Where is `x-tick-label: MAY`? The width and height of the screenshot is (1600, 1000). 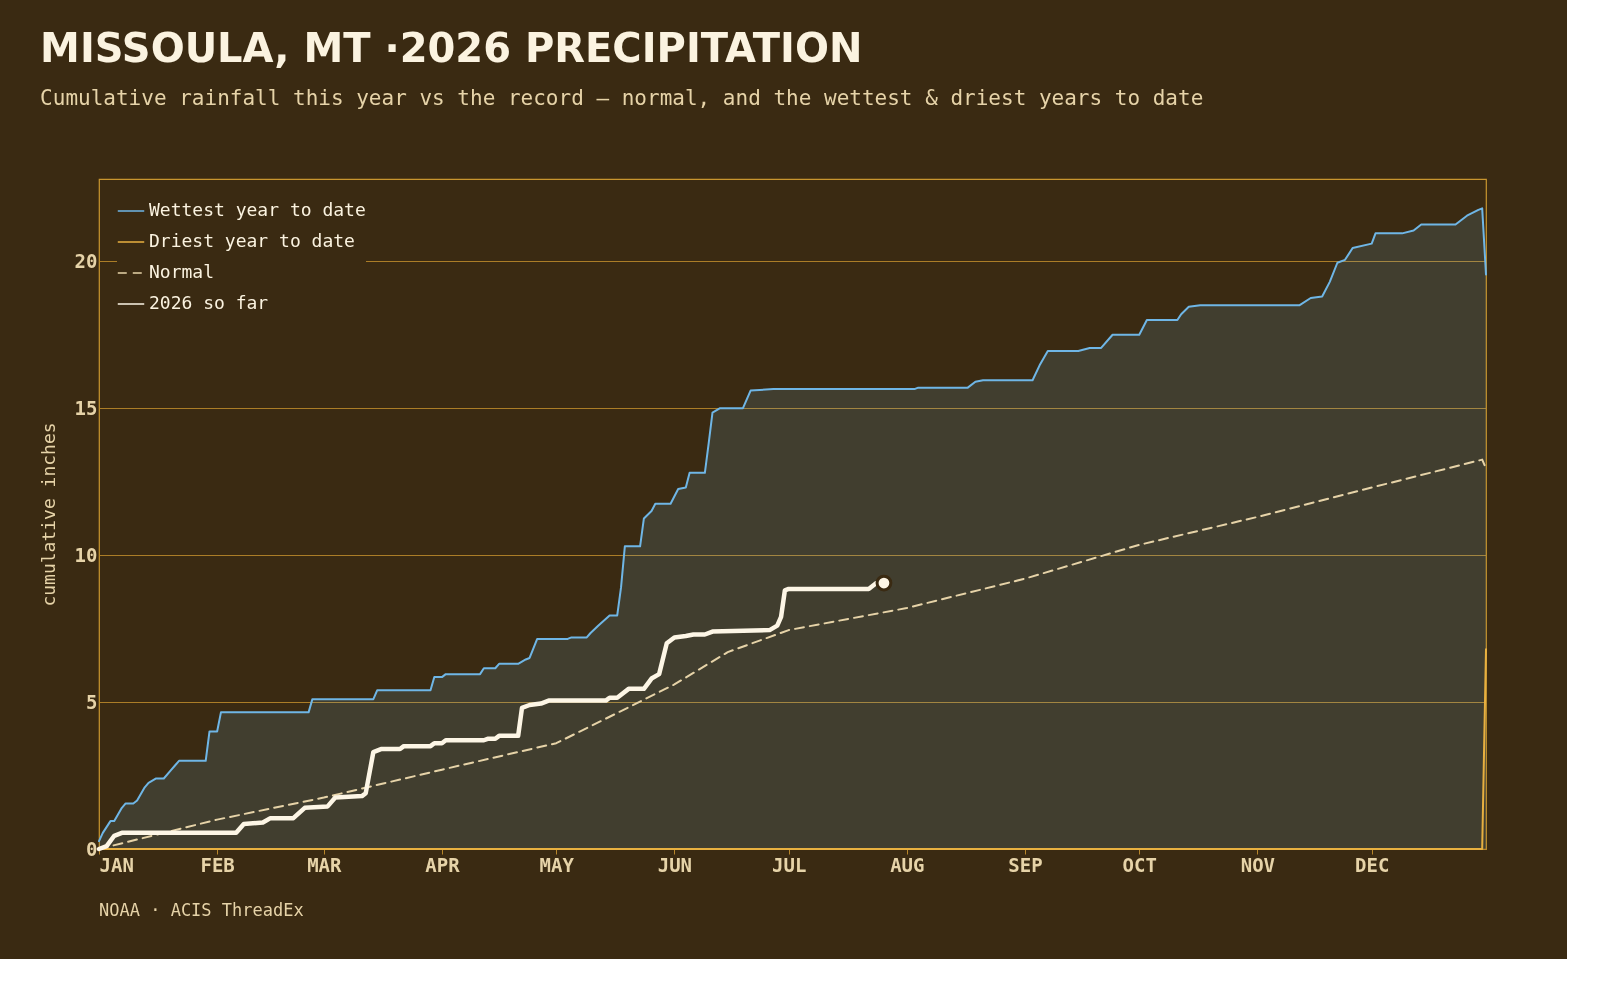
x-tick-label: MAY is located at coordinates (557, 864).